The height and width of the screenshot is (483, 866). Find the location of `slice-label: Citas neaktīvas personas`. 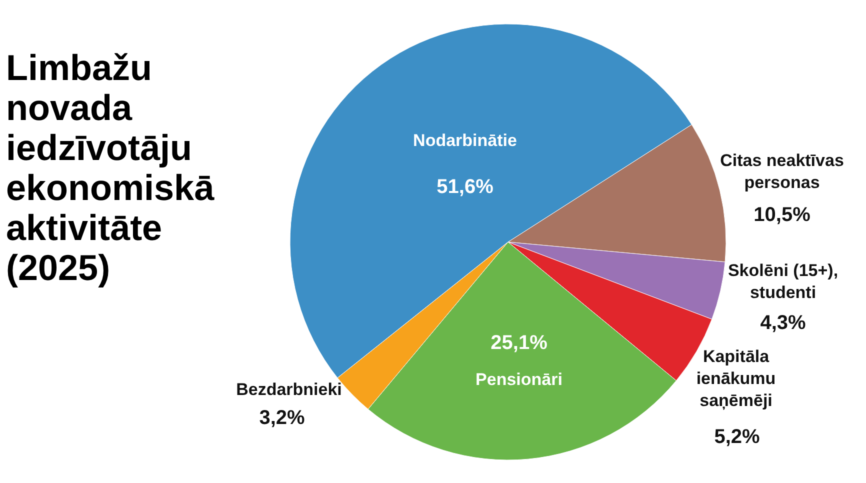

slice-label: Citas neaktīvas personas is located at coordinates (782, 171).